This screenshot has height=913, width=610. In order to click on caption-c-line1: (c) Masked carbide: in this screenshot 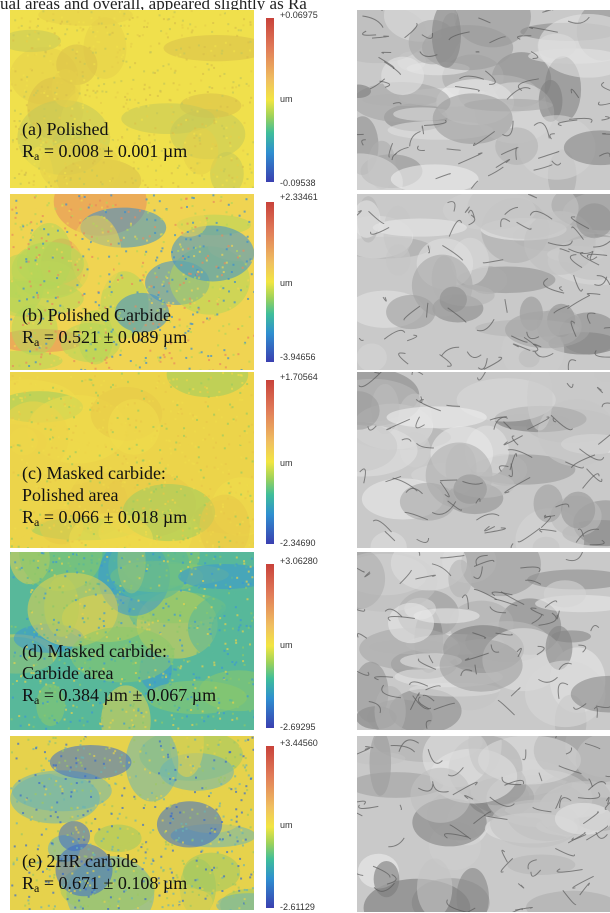, I will do `click(94, 473)`.